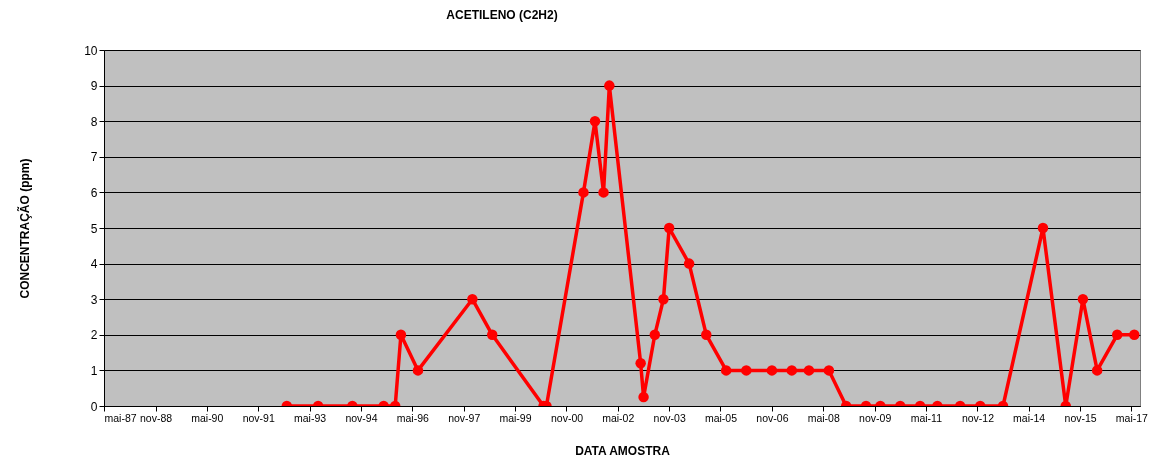 The width and height of the screenshot is (1150, 468). I want to click on x-tick-label: nov-88, so click(156, 417).